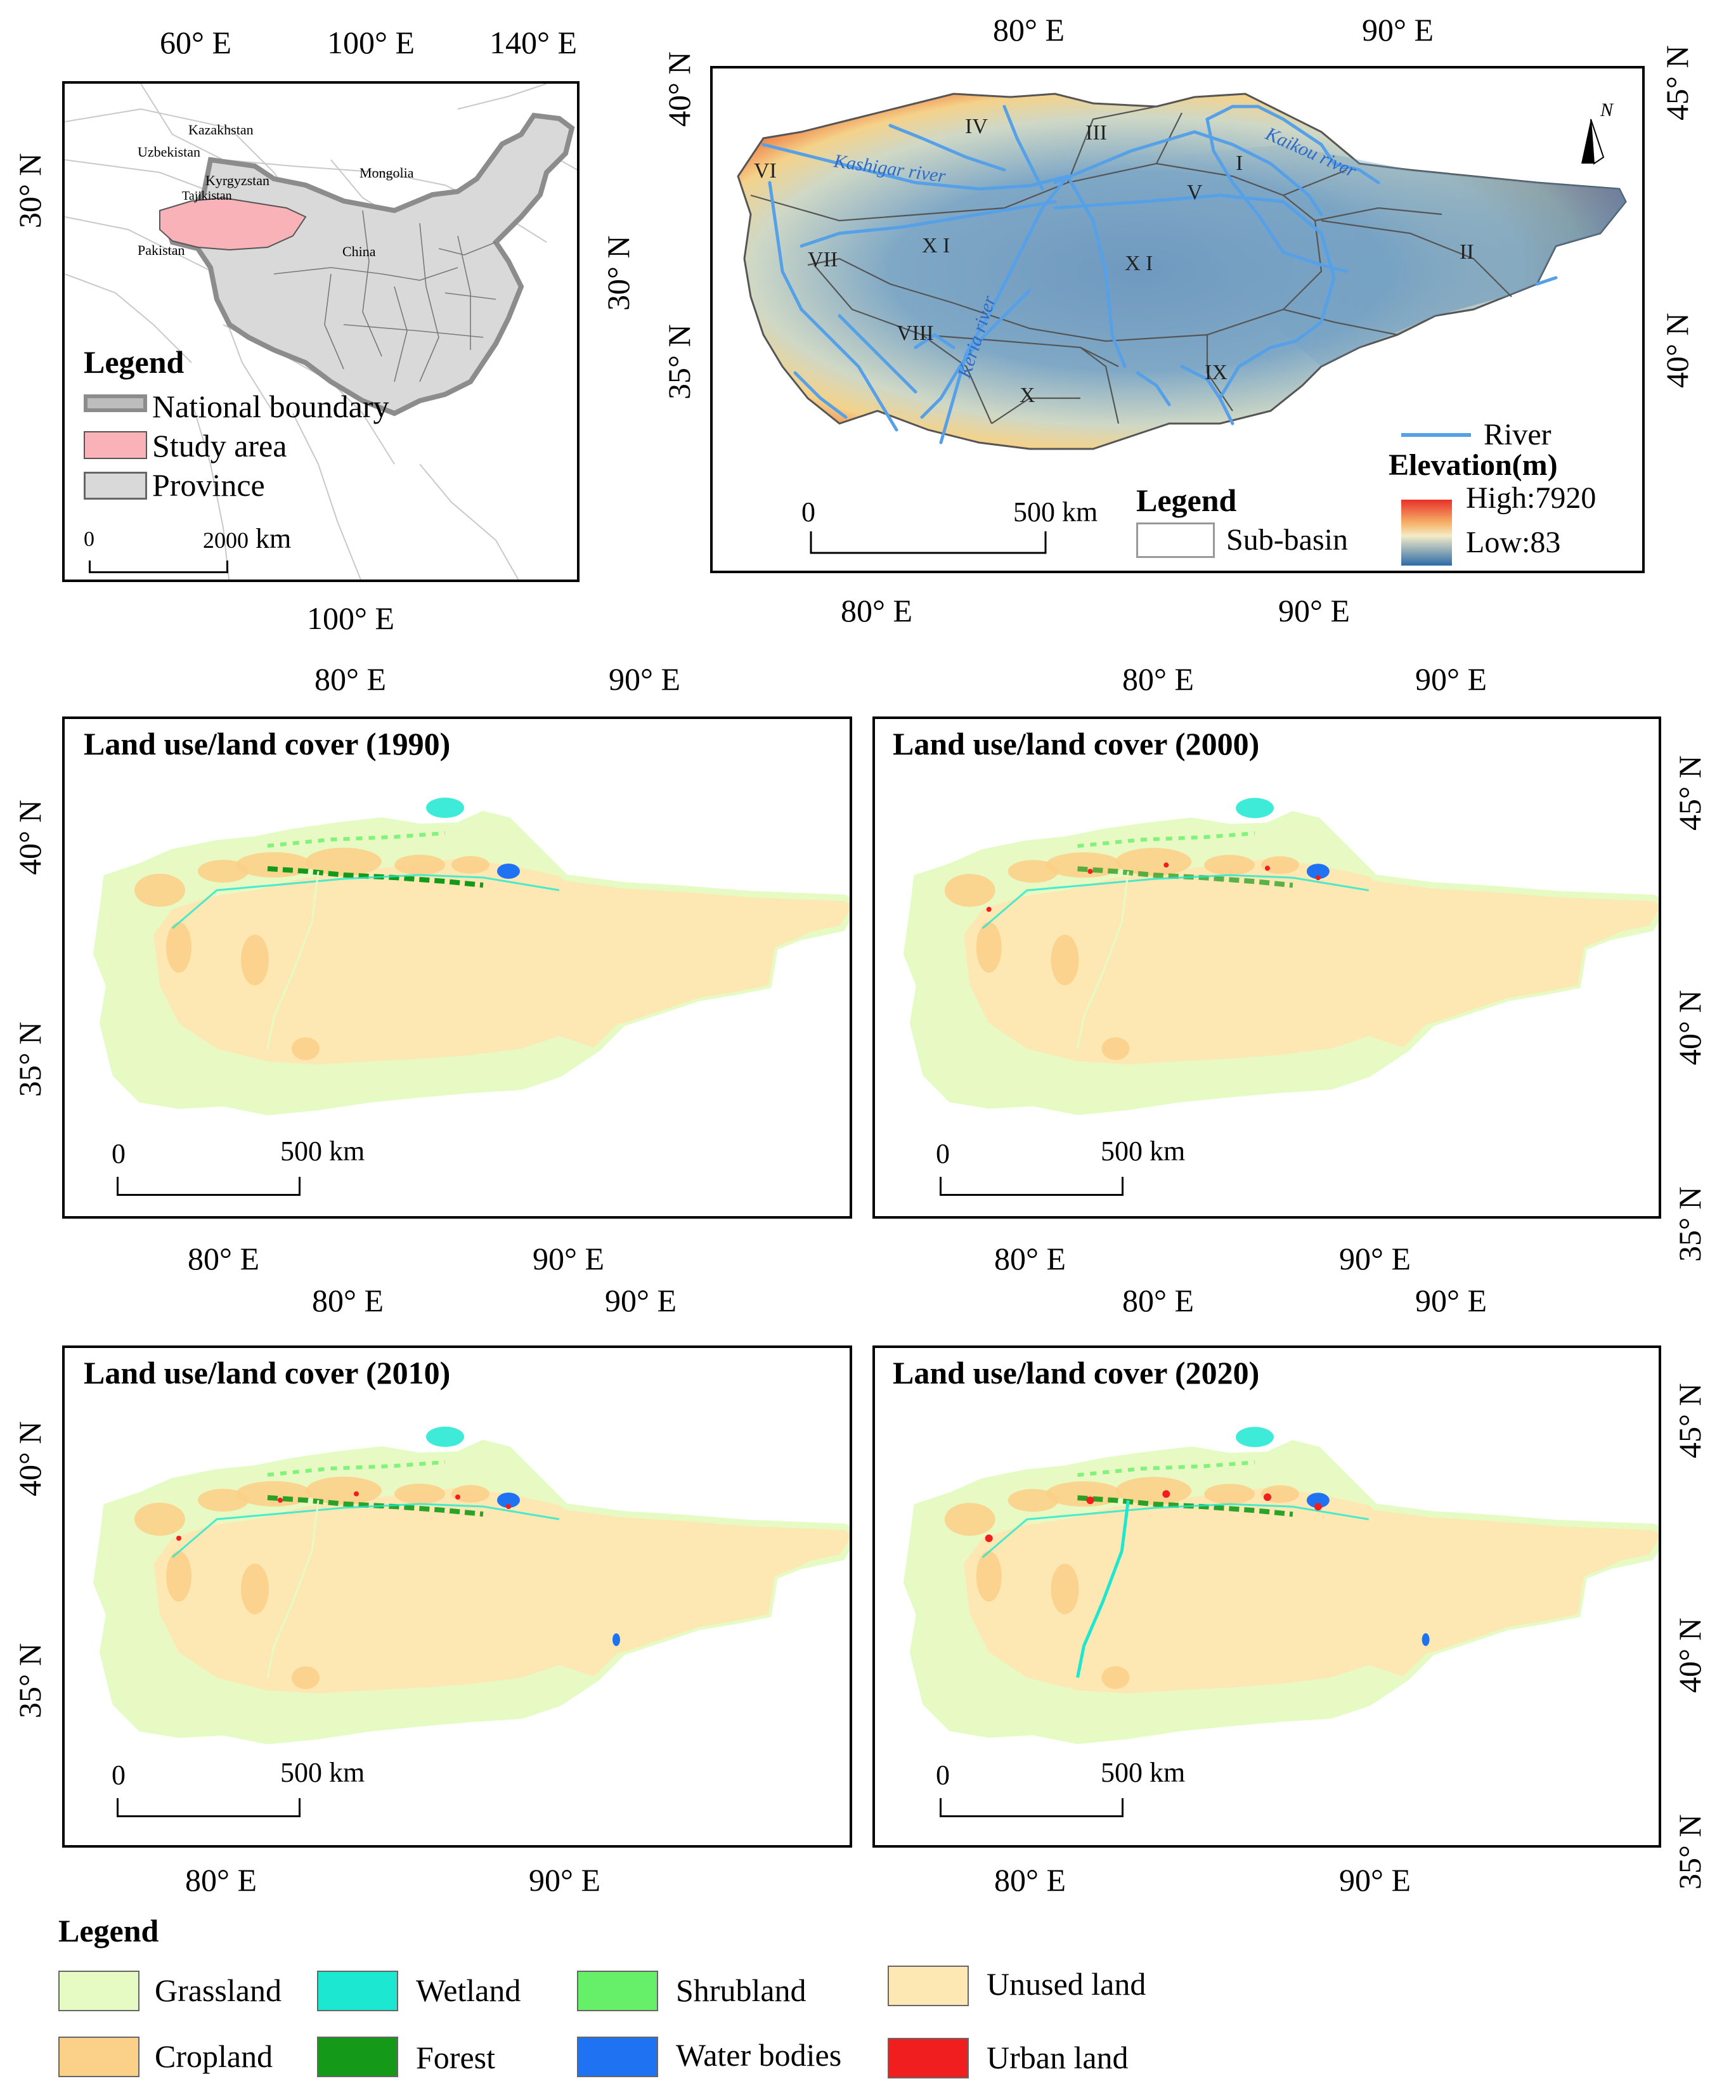  What do you see at coordinates (1689, 1224) in the screenshot?
I see `lulc2000-right-tick-35: 35° N` at bounding box center [1689, 1224].